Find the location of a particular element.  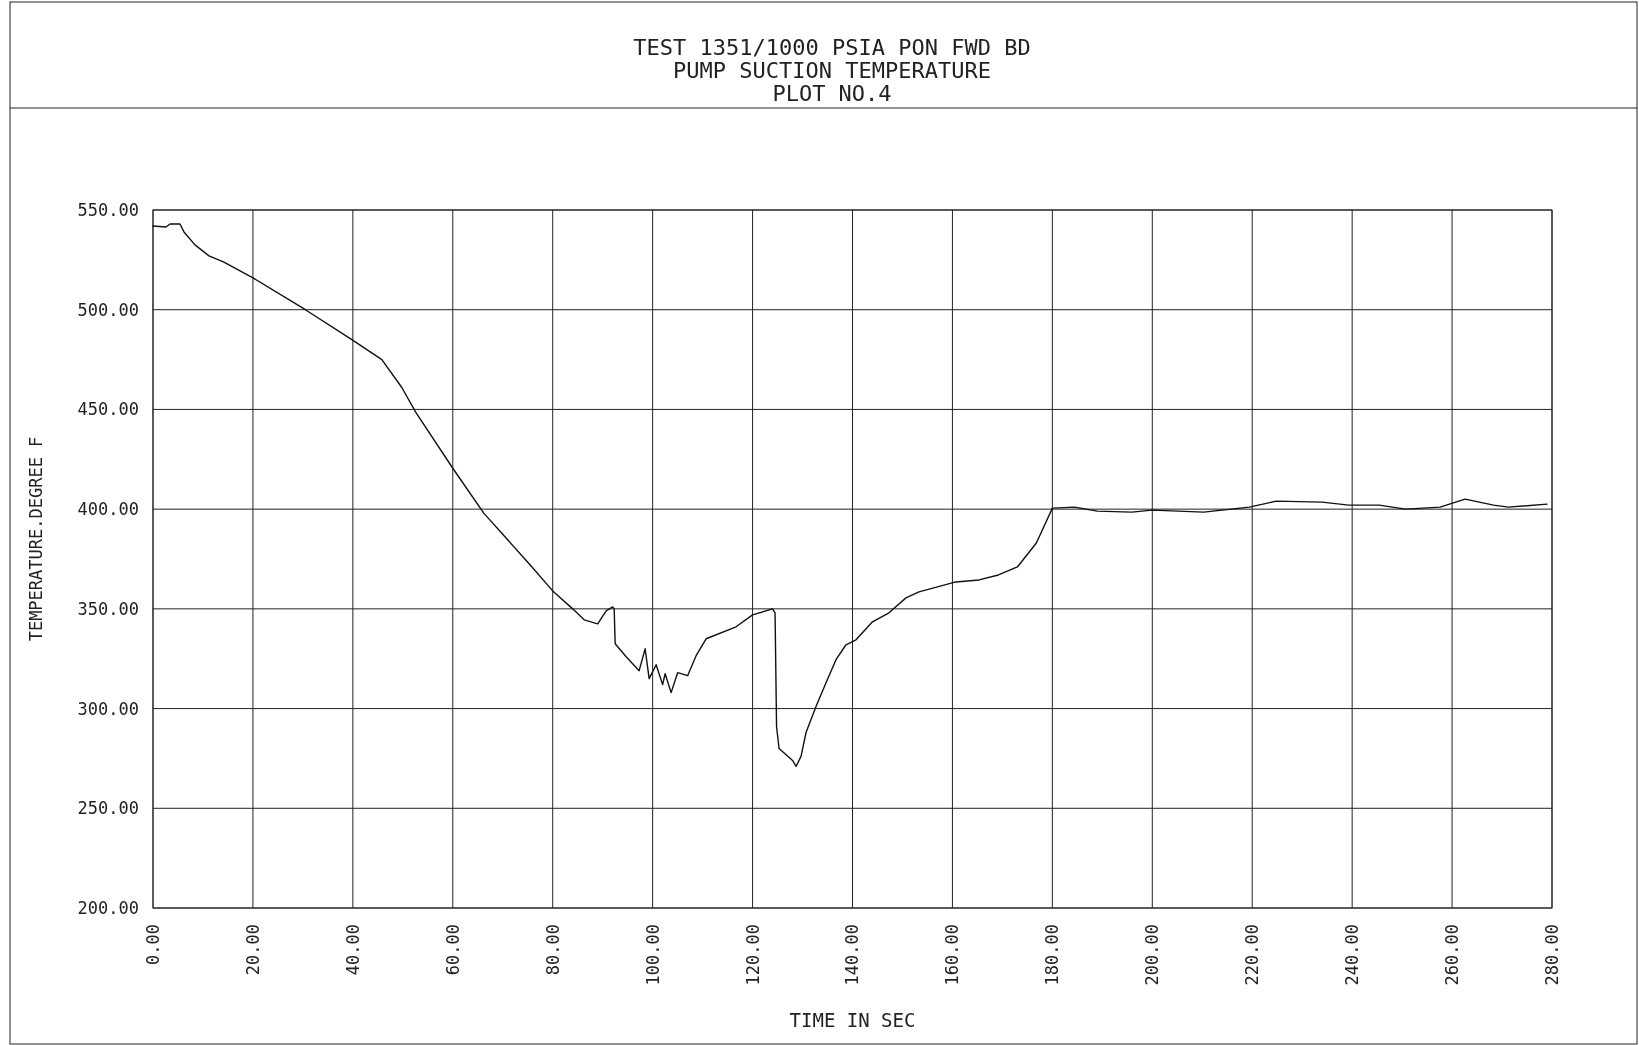

y-tick-label: 450.00 is located at coordinates (108, 409).